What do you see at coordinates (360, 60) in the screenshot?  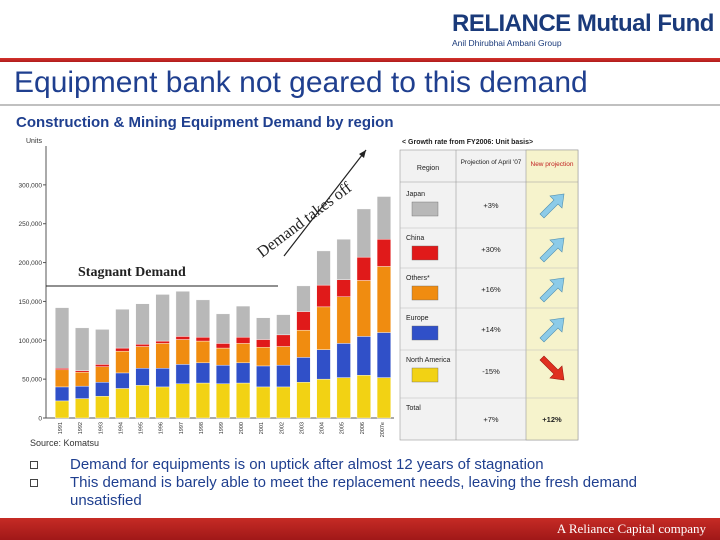 I see `header-divider` at bounding box center [360, 60].